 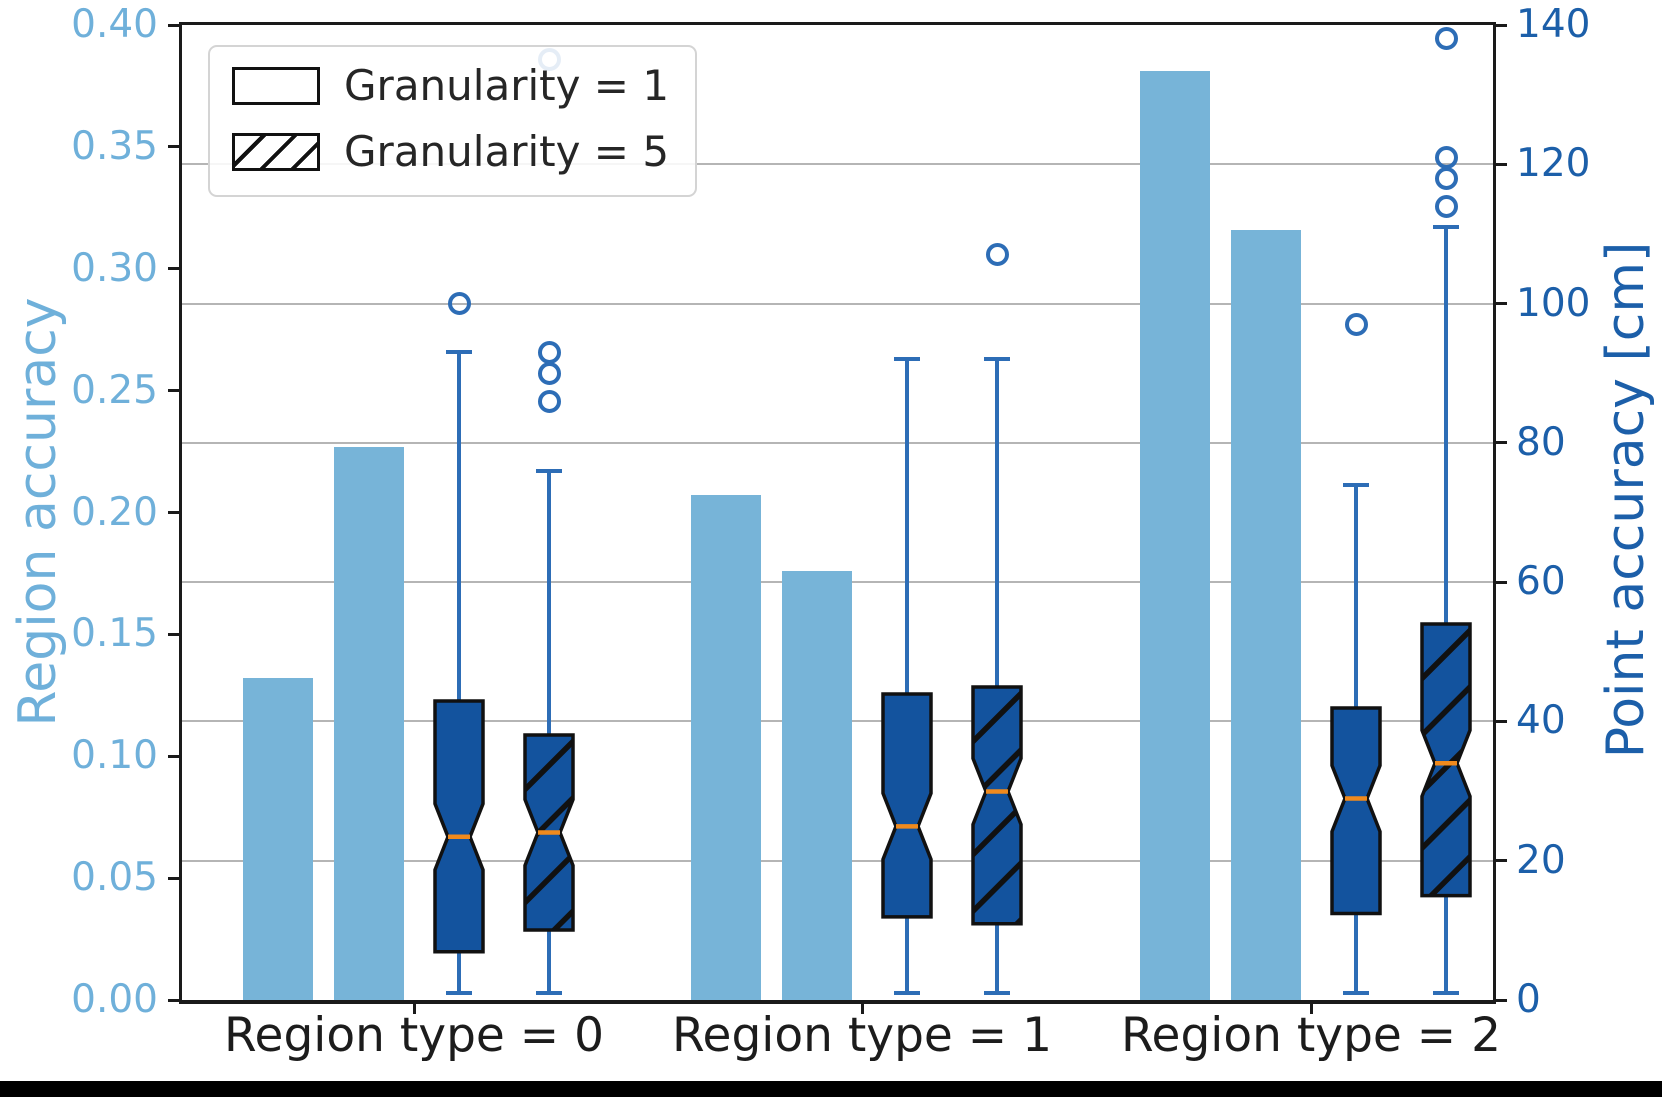 I want to click on bottom-black-bar, so click(x=831, y=1089).